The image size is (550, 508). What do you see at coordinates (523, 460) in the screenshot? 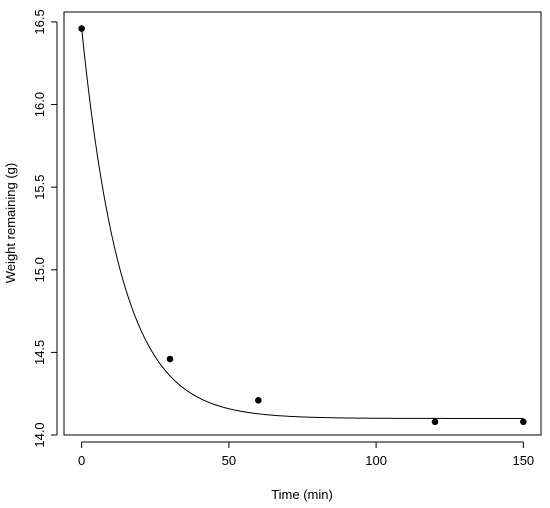
I see `x-tick-label: 150` at bounding box center [523, 460].